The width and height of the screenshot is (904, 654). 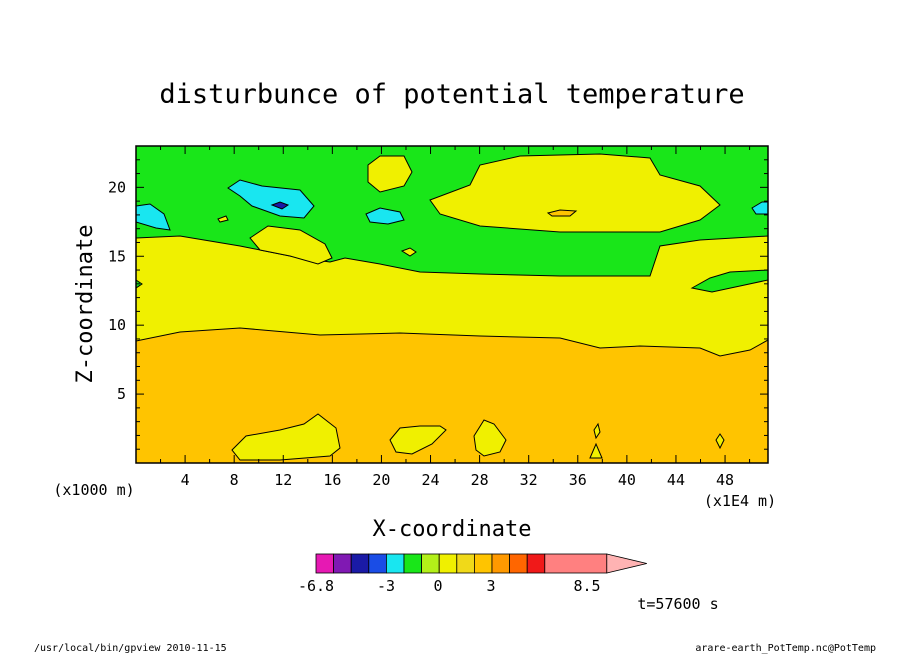 What do you see at coordinates (381, 480) in the screenshot?
I see `x-tick-label: 20` at bounding box center [381, 480].